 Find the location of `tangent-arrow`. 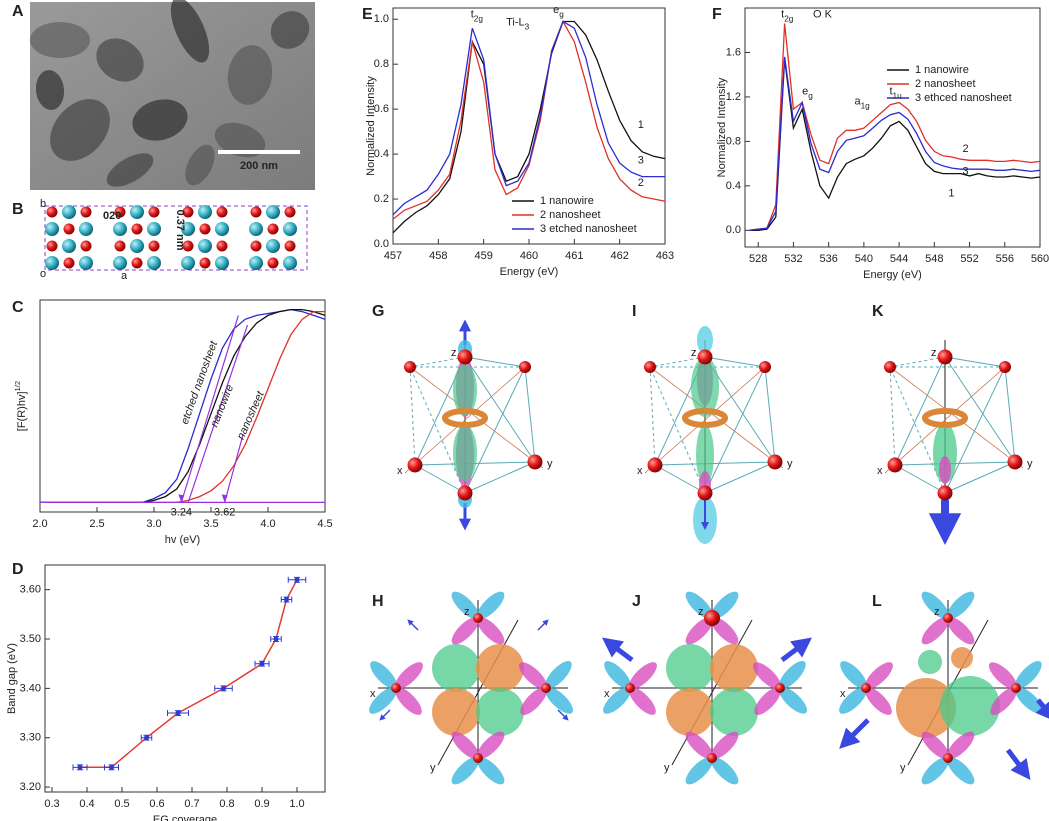

tangent-arrow is located at coordinates (224, 498).